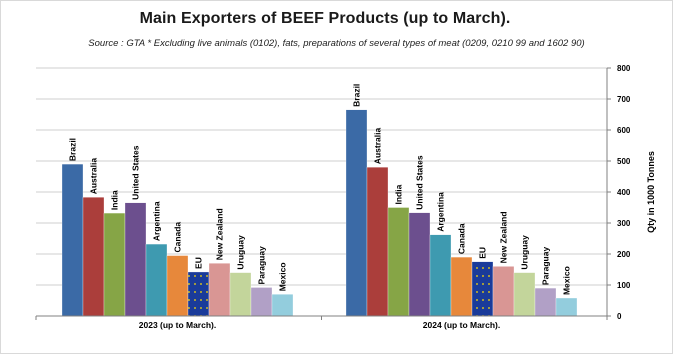  I want to click on x-category-label: 2023 (up to March)., so click(177, 325).